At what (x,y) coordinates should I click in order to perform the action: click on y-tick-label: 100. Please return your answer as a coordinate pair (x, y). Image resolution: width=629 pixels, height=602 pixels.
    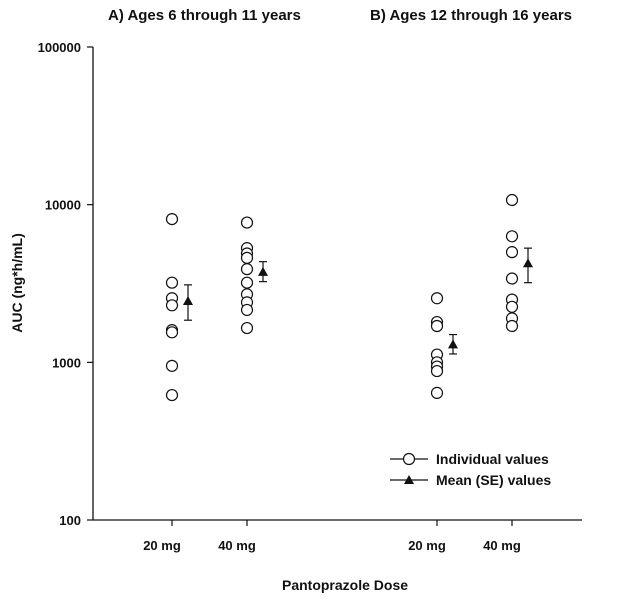
    Looking at the image, I should click on (70, 520).